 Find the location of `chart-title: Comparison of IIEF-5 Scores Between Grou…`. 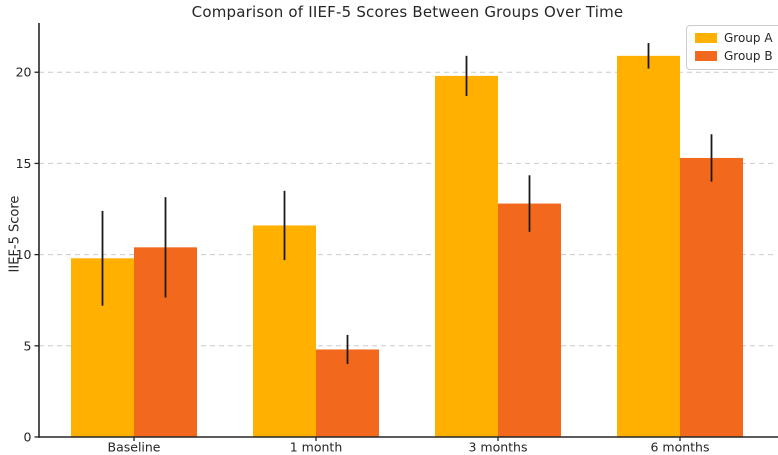

chart-title: Comparison of IIEF-5 Scores Between Grou… is located at coordinates (407, 12).